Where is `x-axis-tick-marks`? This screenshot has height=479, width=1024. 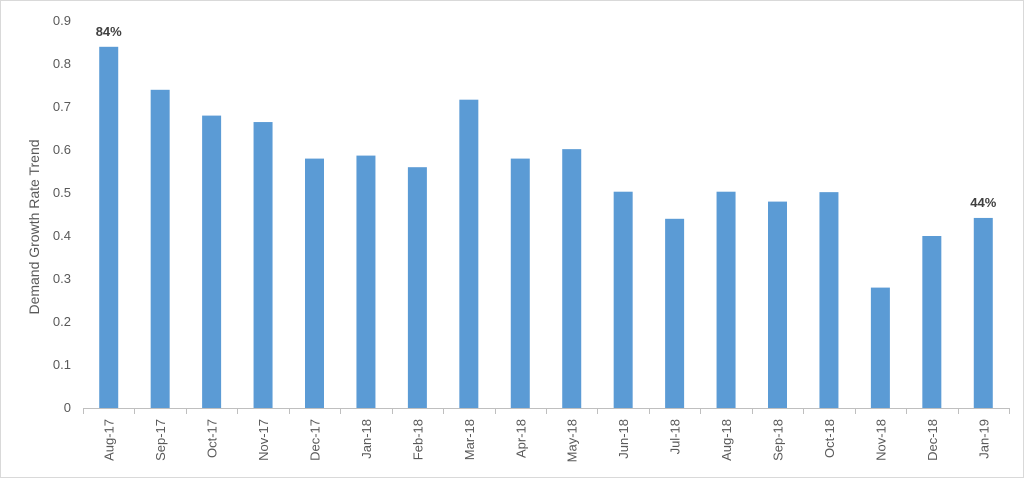
x-axis-tick-marks is located at coordinates (546, 411).